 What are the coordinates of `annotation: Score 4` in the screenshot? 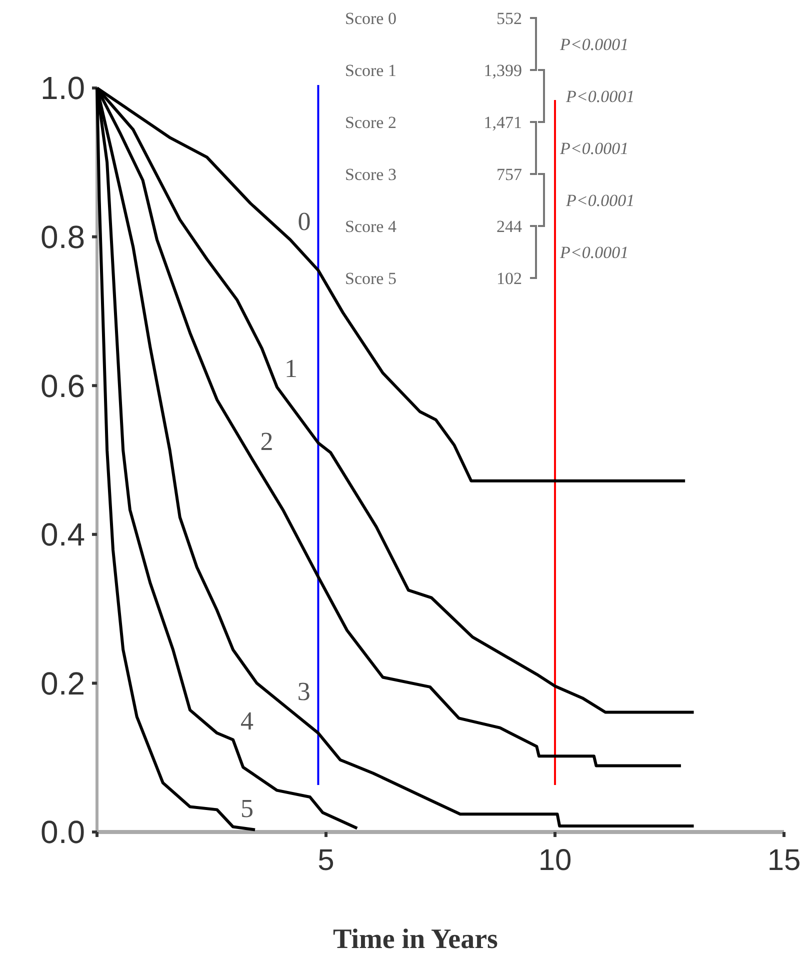 It's located at (371, 226).